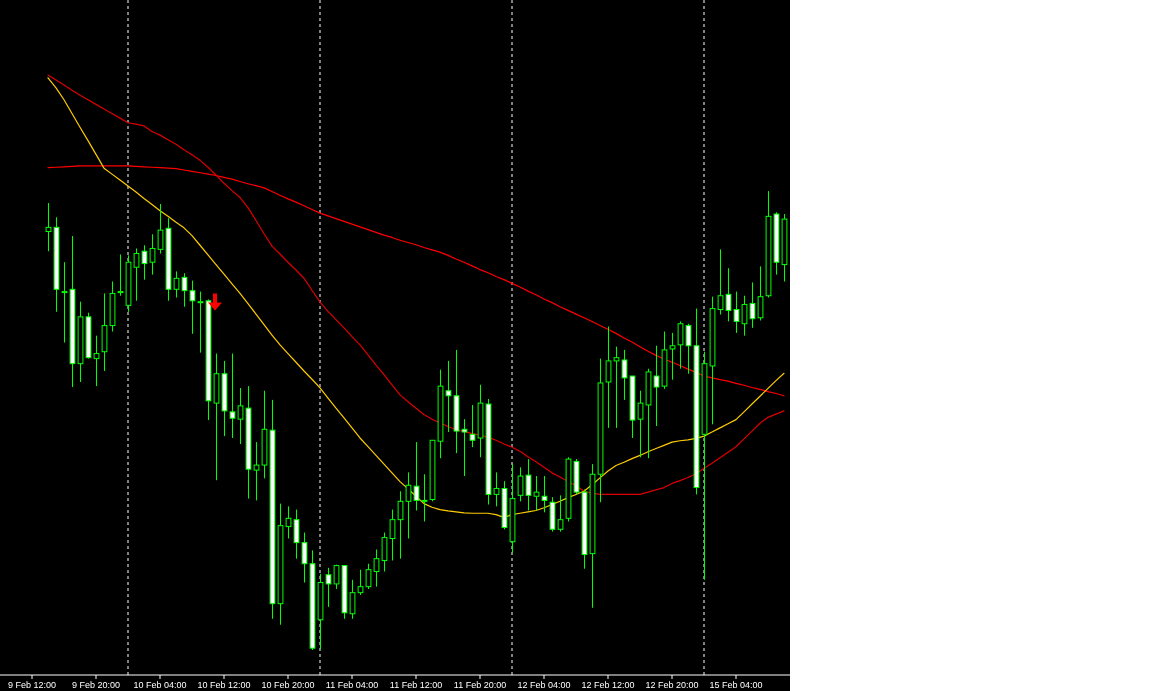 This screenshot has width=1152, height=691. Describe the element at coordinates (352, 685) in the screenshot. I see `x-tick-label: 11 Feb 04:00` at that location.